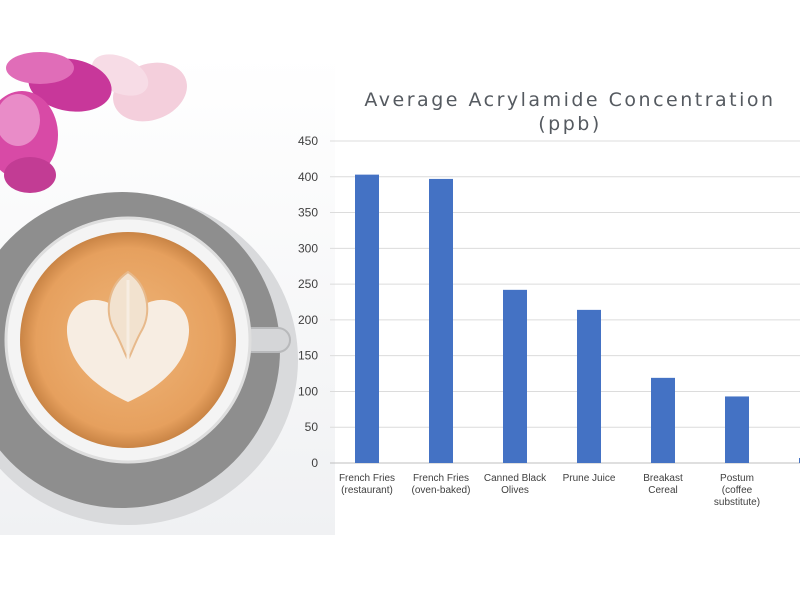 The height and width of the screenshot is (600, 800). What do you see at coordinates (570, 124) in the screenshot?
I see `chart-title-line: (ppb)` at bounding box center [570, 124].